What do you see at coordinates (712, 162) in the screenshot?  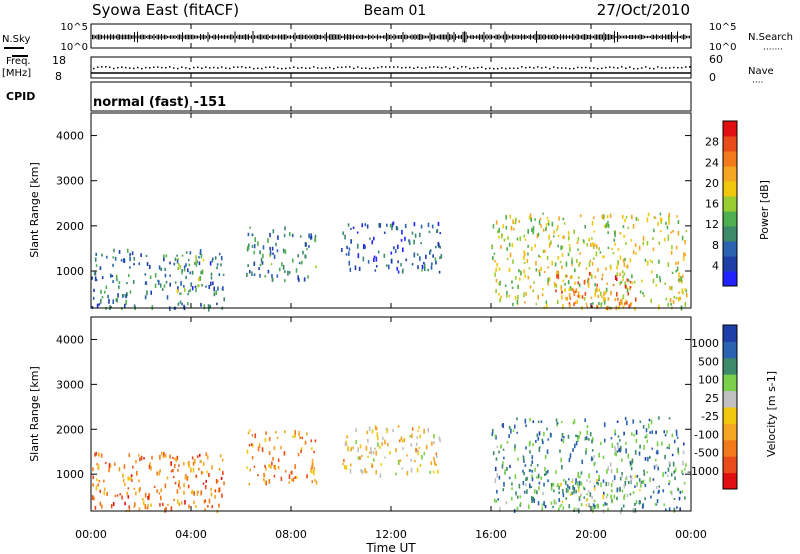 I see `colorbar-tick-label: 24` at bounding box center [712, 162].